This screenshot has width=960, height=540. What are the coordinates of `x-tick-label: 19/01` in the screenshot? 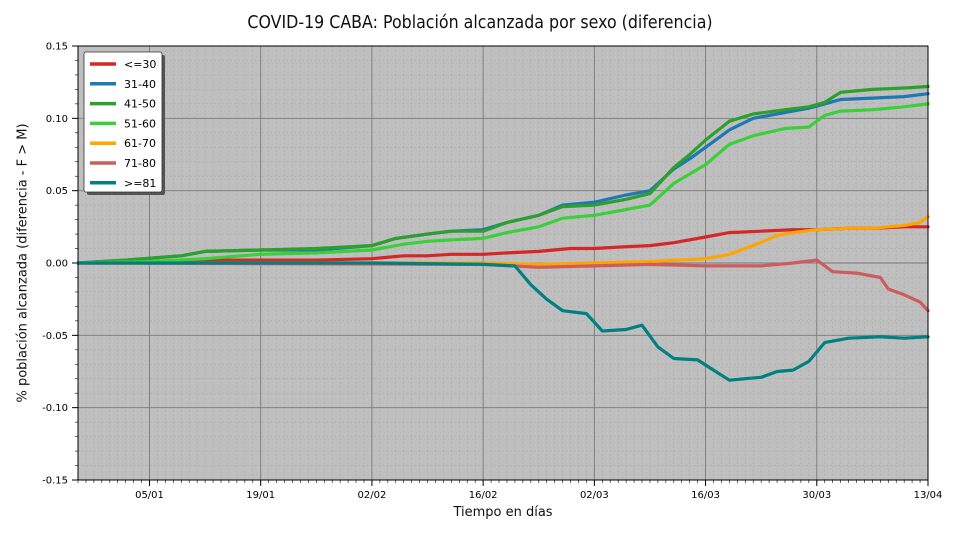 It's located at (260, 495).